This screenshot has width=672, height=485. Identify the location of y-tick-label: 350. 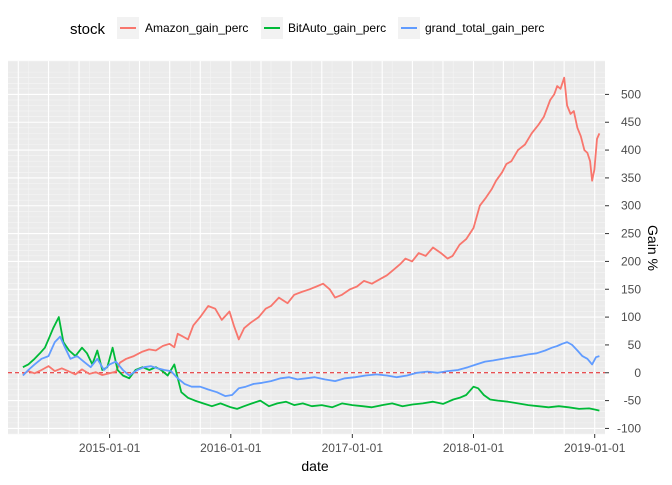
(631, 178).